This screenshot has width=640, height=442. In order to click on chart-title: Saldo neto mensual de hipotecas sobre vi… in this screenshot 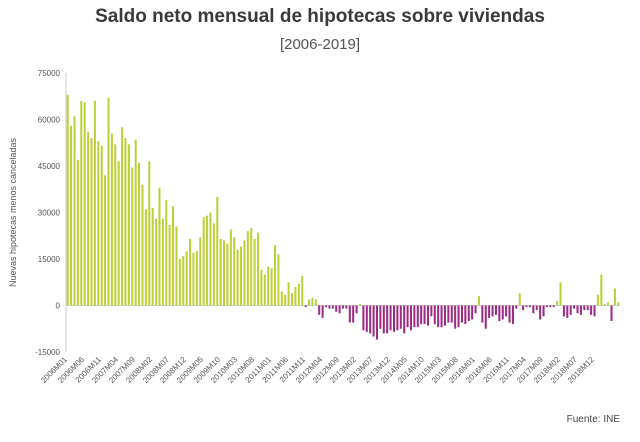, I will do `click(320, 16)`.